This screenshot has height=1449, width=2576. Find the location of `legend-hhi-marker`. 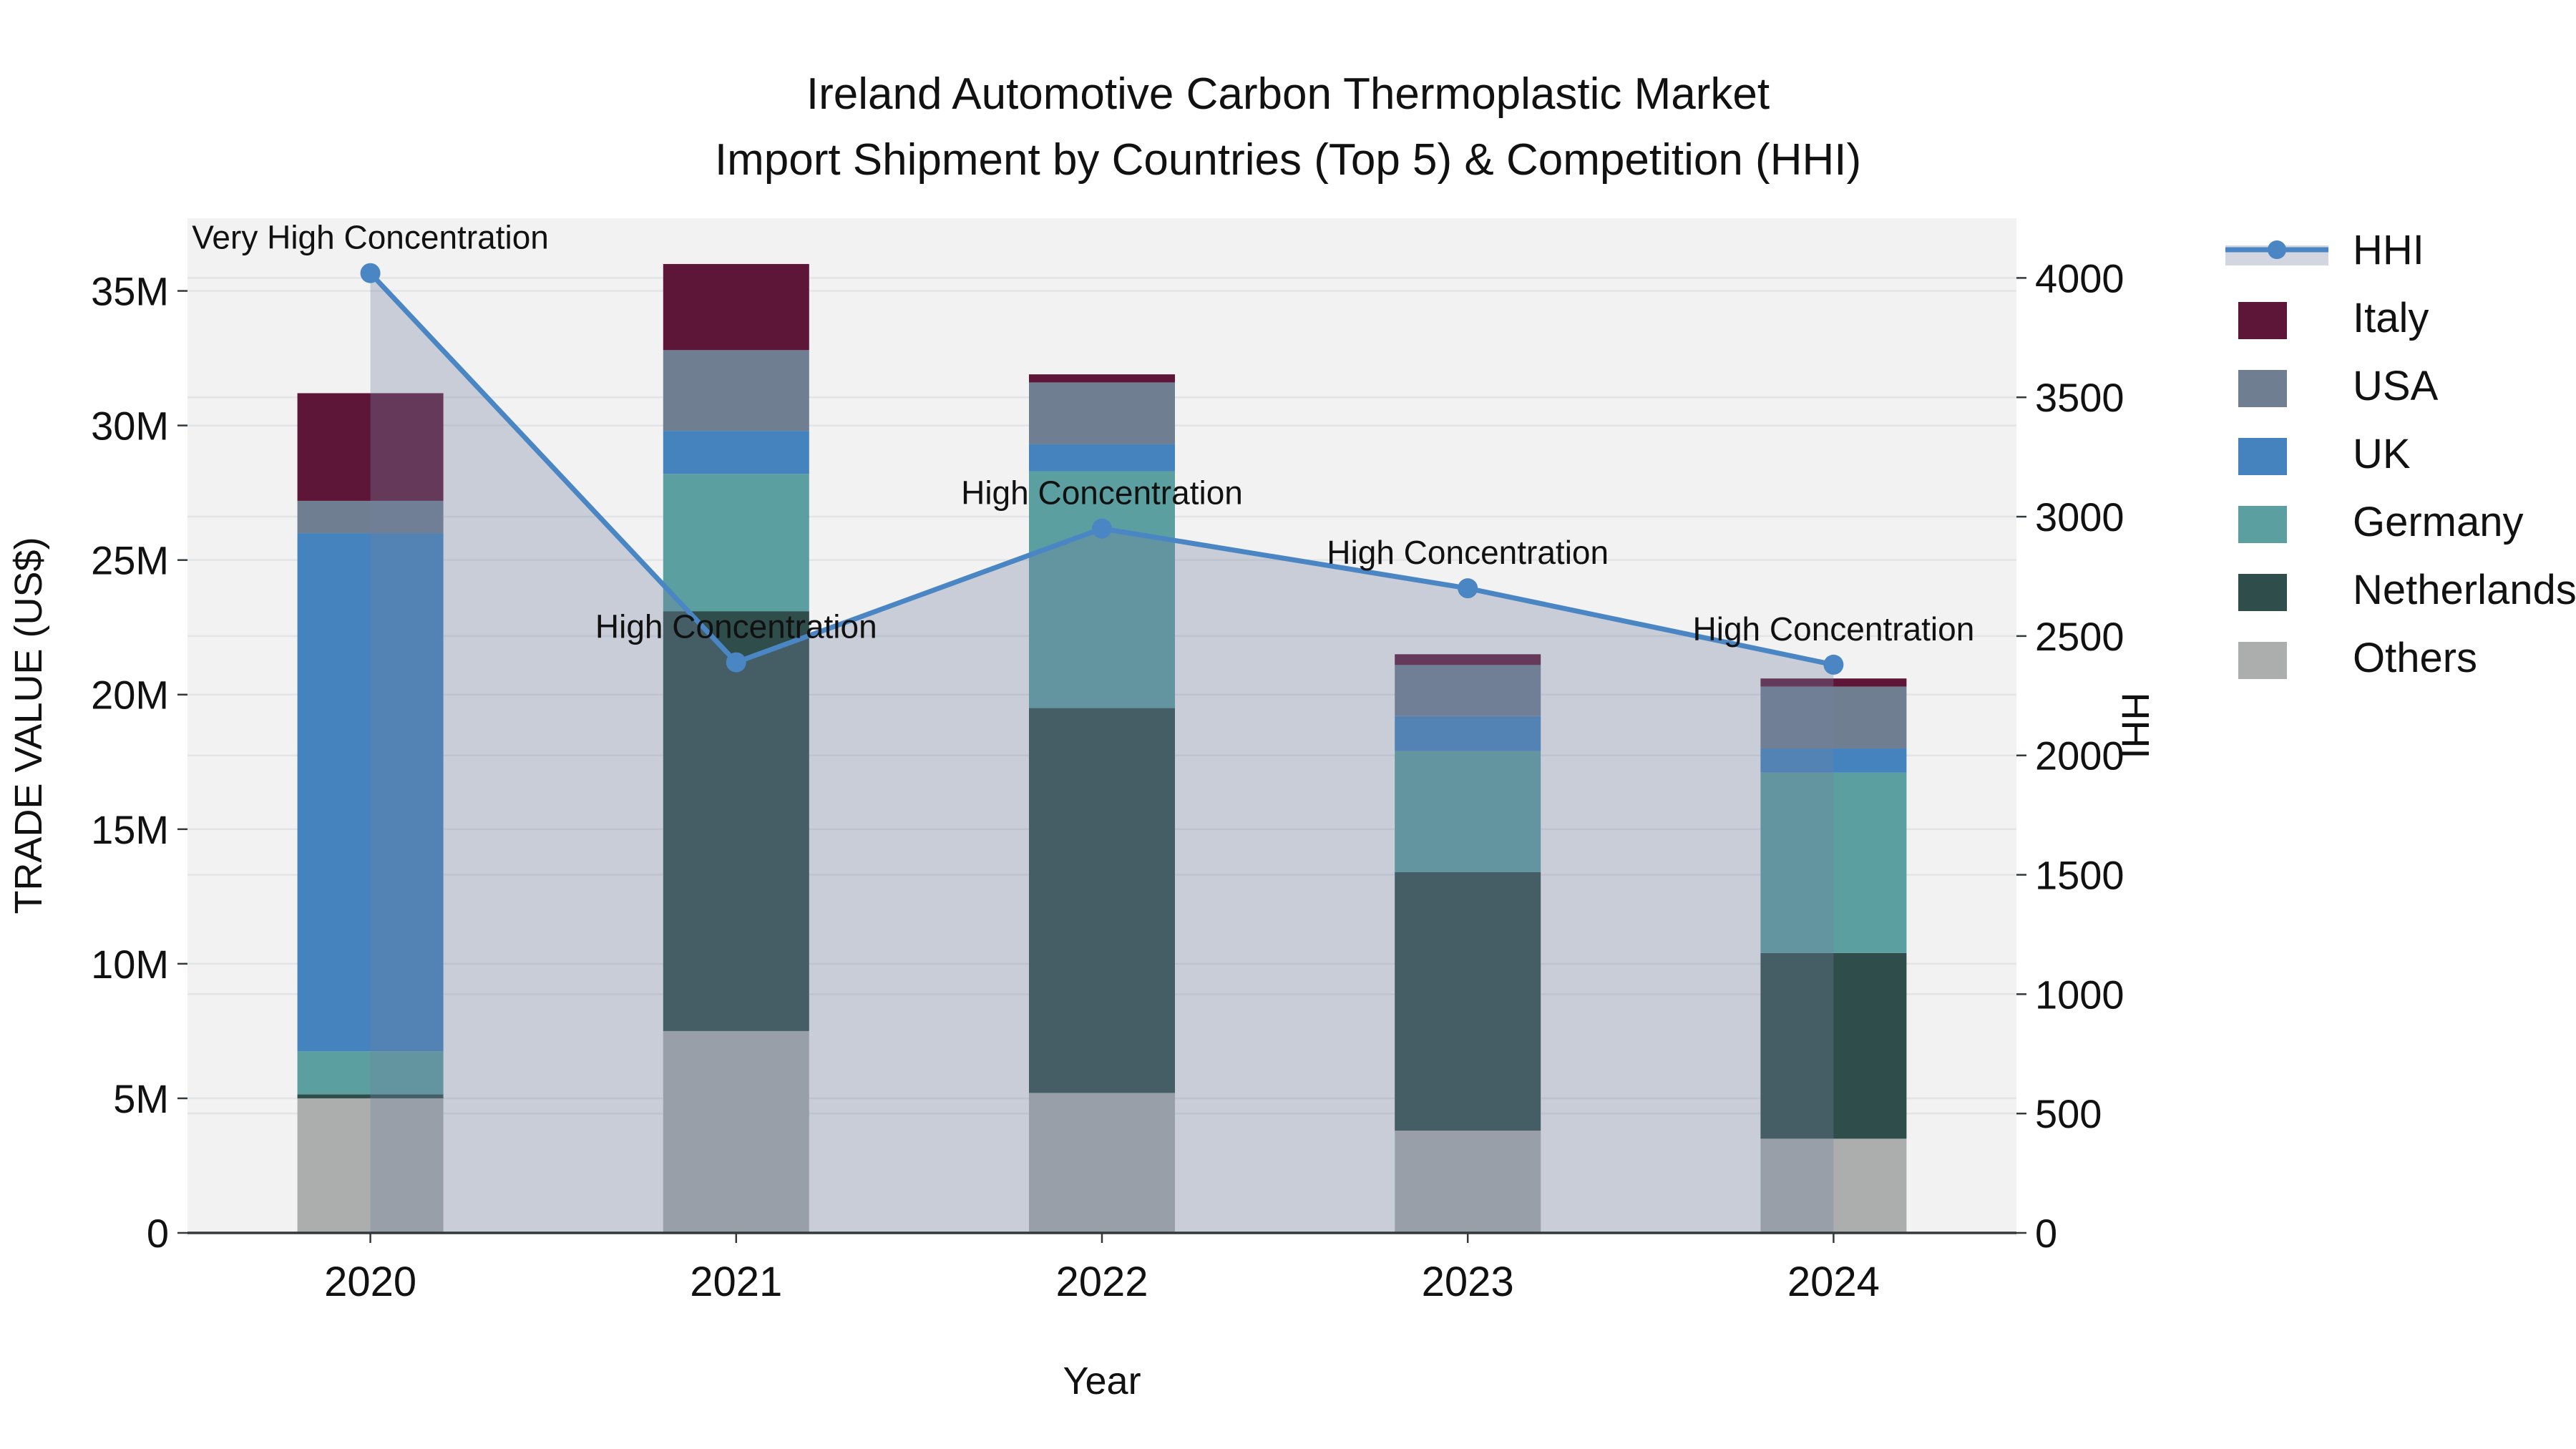

legend-hhi-marker is located at coordinates (2277, 249).